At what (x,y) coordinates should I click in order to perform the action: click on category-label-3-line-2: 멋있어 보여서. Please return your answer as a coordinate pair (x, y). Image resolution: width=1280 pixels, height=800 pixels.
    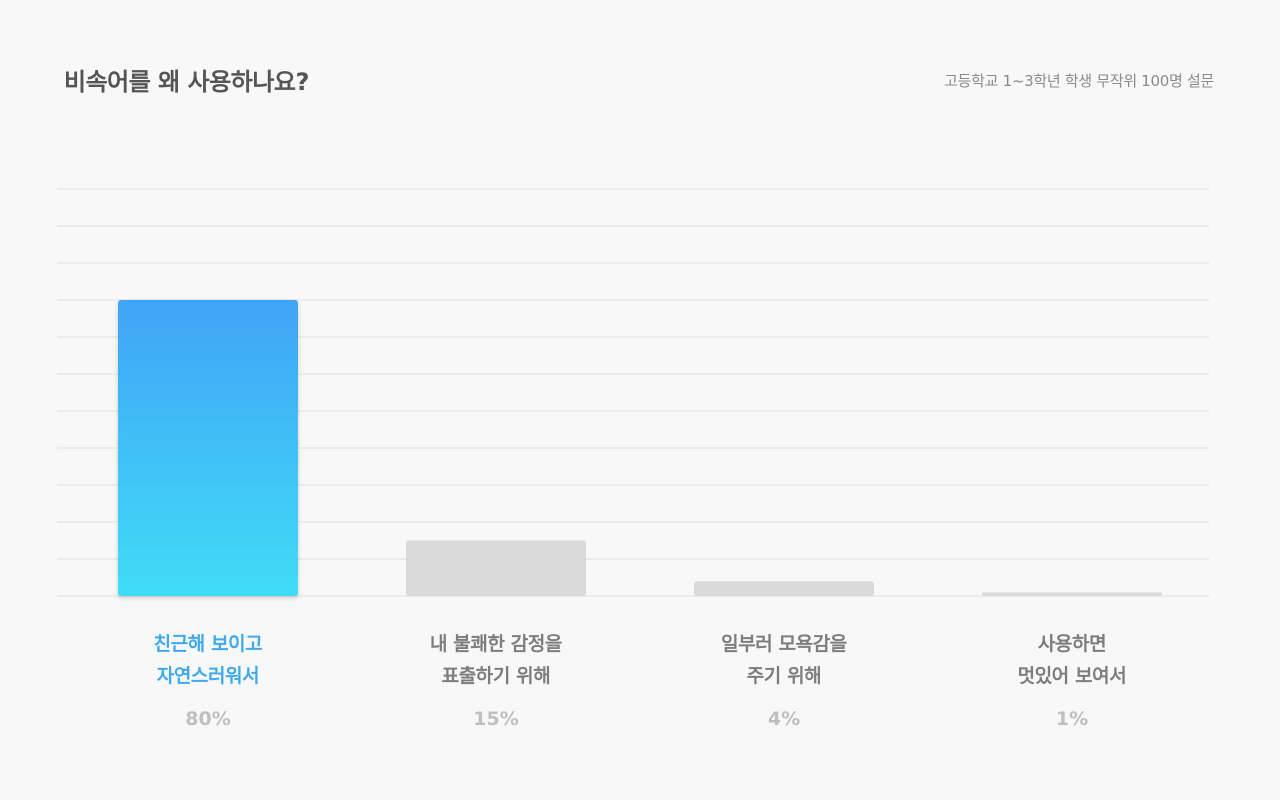
    Looking at the image, I should click on (1072, 676).